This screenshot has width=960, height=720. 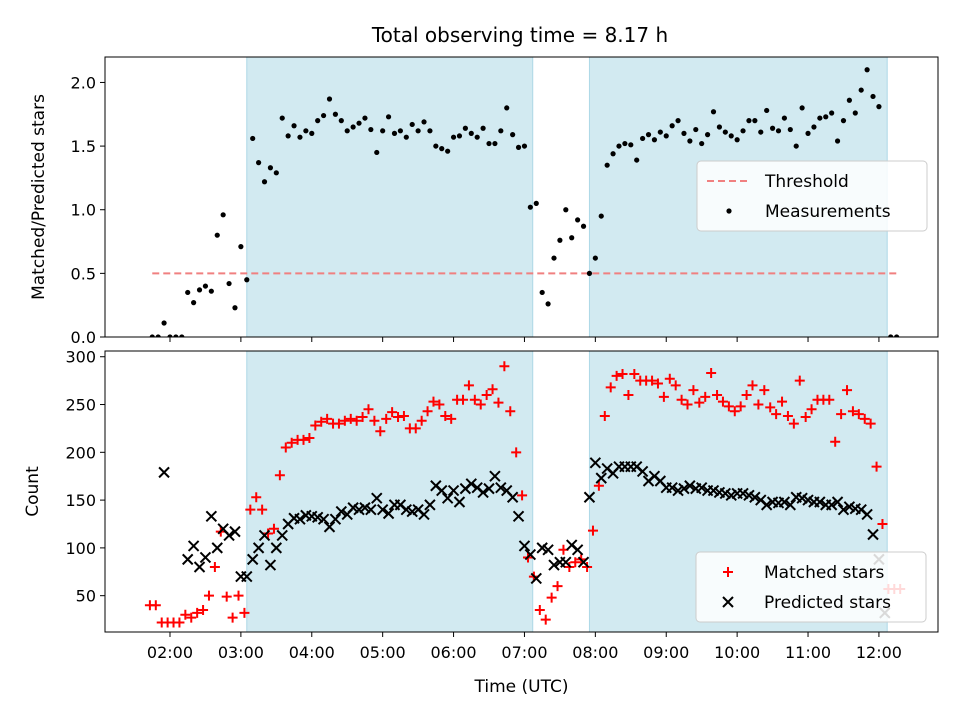 I want to click on legend-label: Measurements, so click(x=828, y=212).